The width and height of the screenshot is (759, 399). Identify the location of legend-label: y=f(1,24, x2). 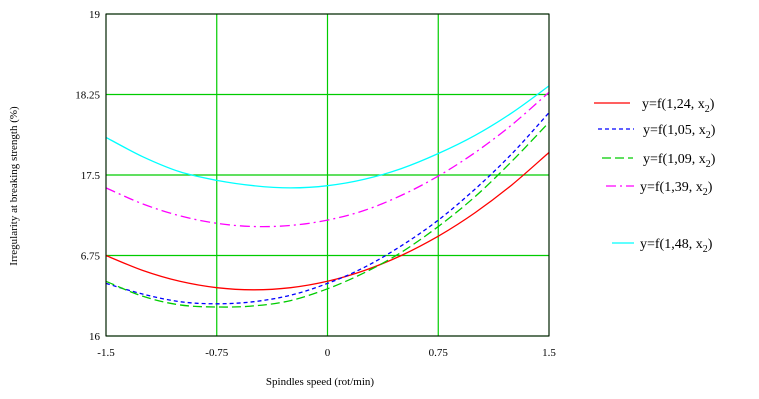
(678, 106).